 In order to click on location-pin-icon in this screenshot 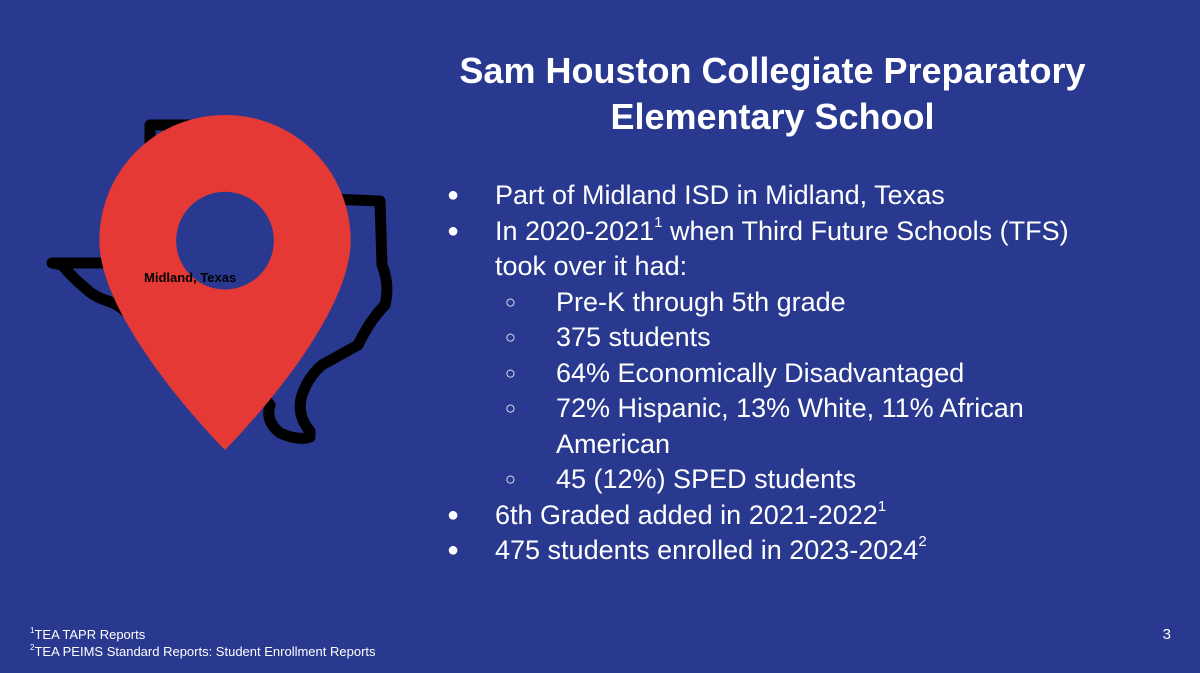, I will do `click(225, 282)`.